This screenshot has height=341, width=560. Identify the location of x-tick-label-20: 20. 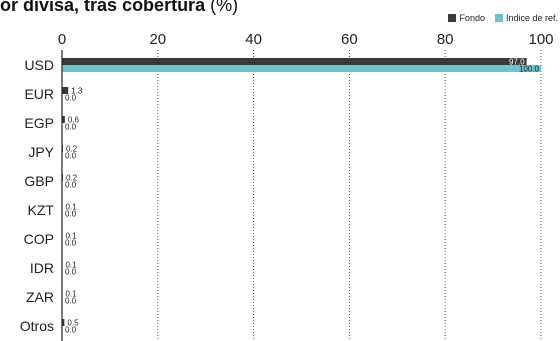
(157, 39).